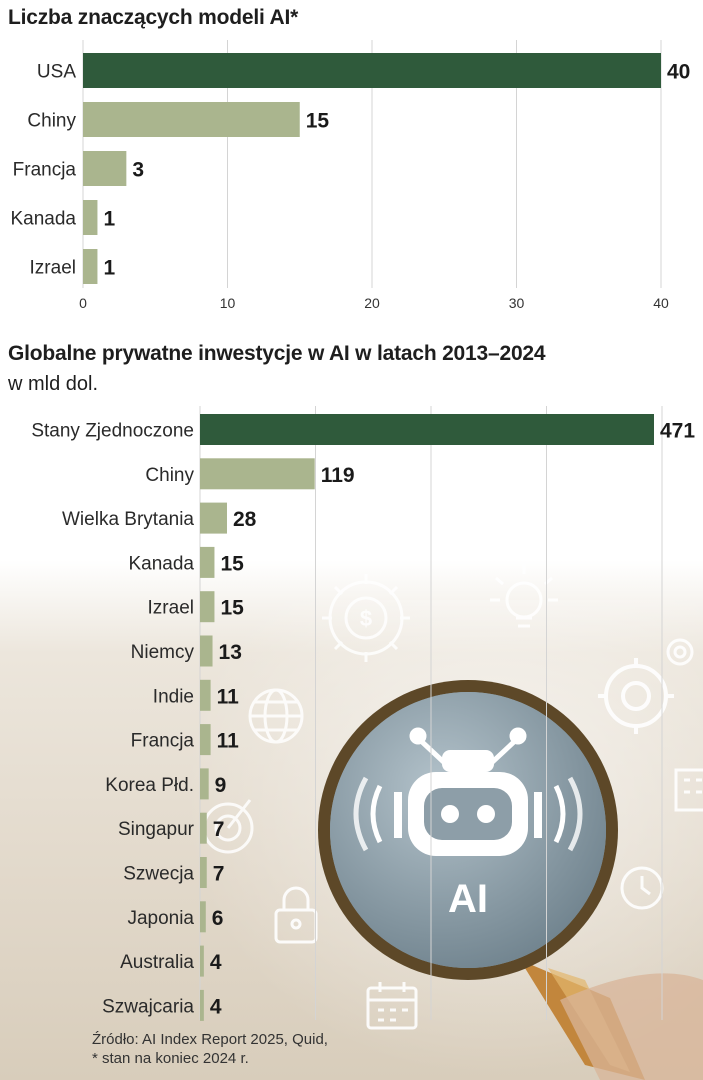  I want to click on calendar-icon, so click(392, 1006).